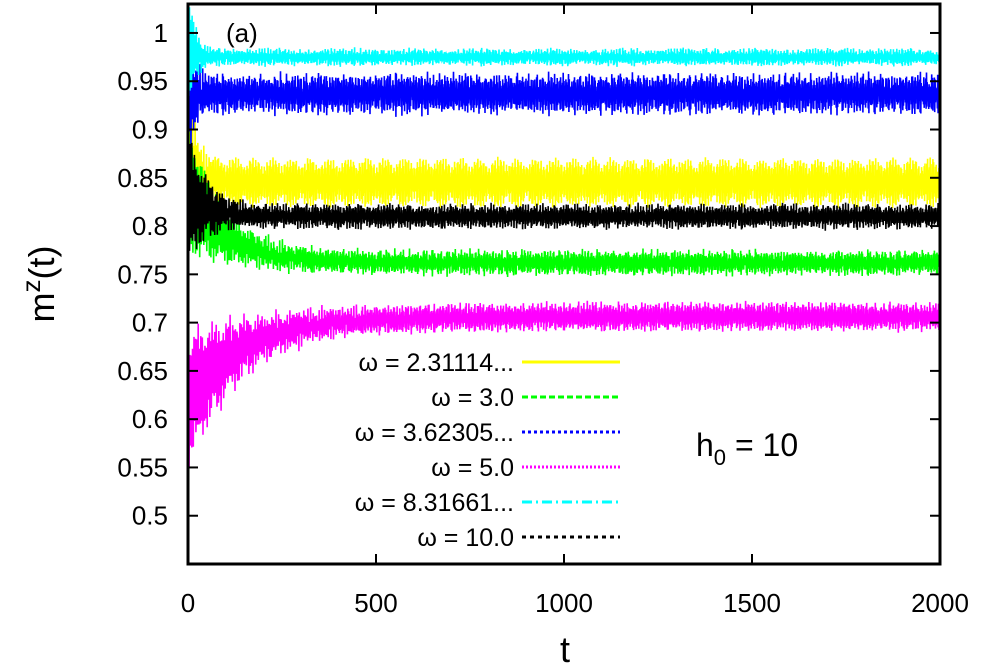 The width and height of the screenshot is (983, 664). I want to click on y-tick-label: 0.65, so click(142, 371).